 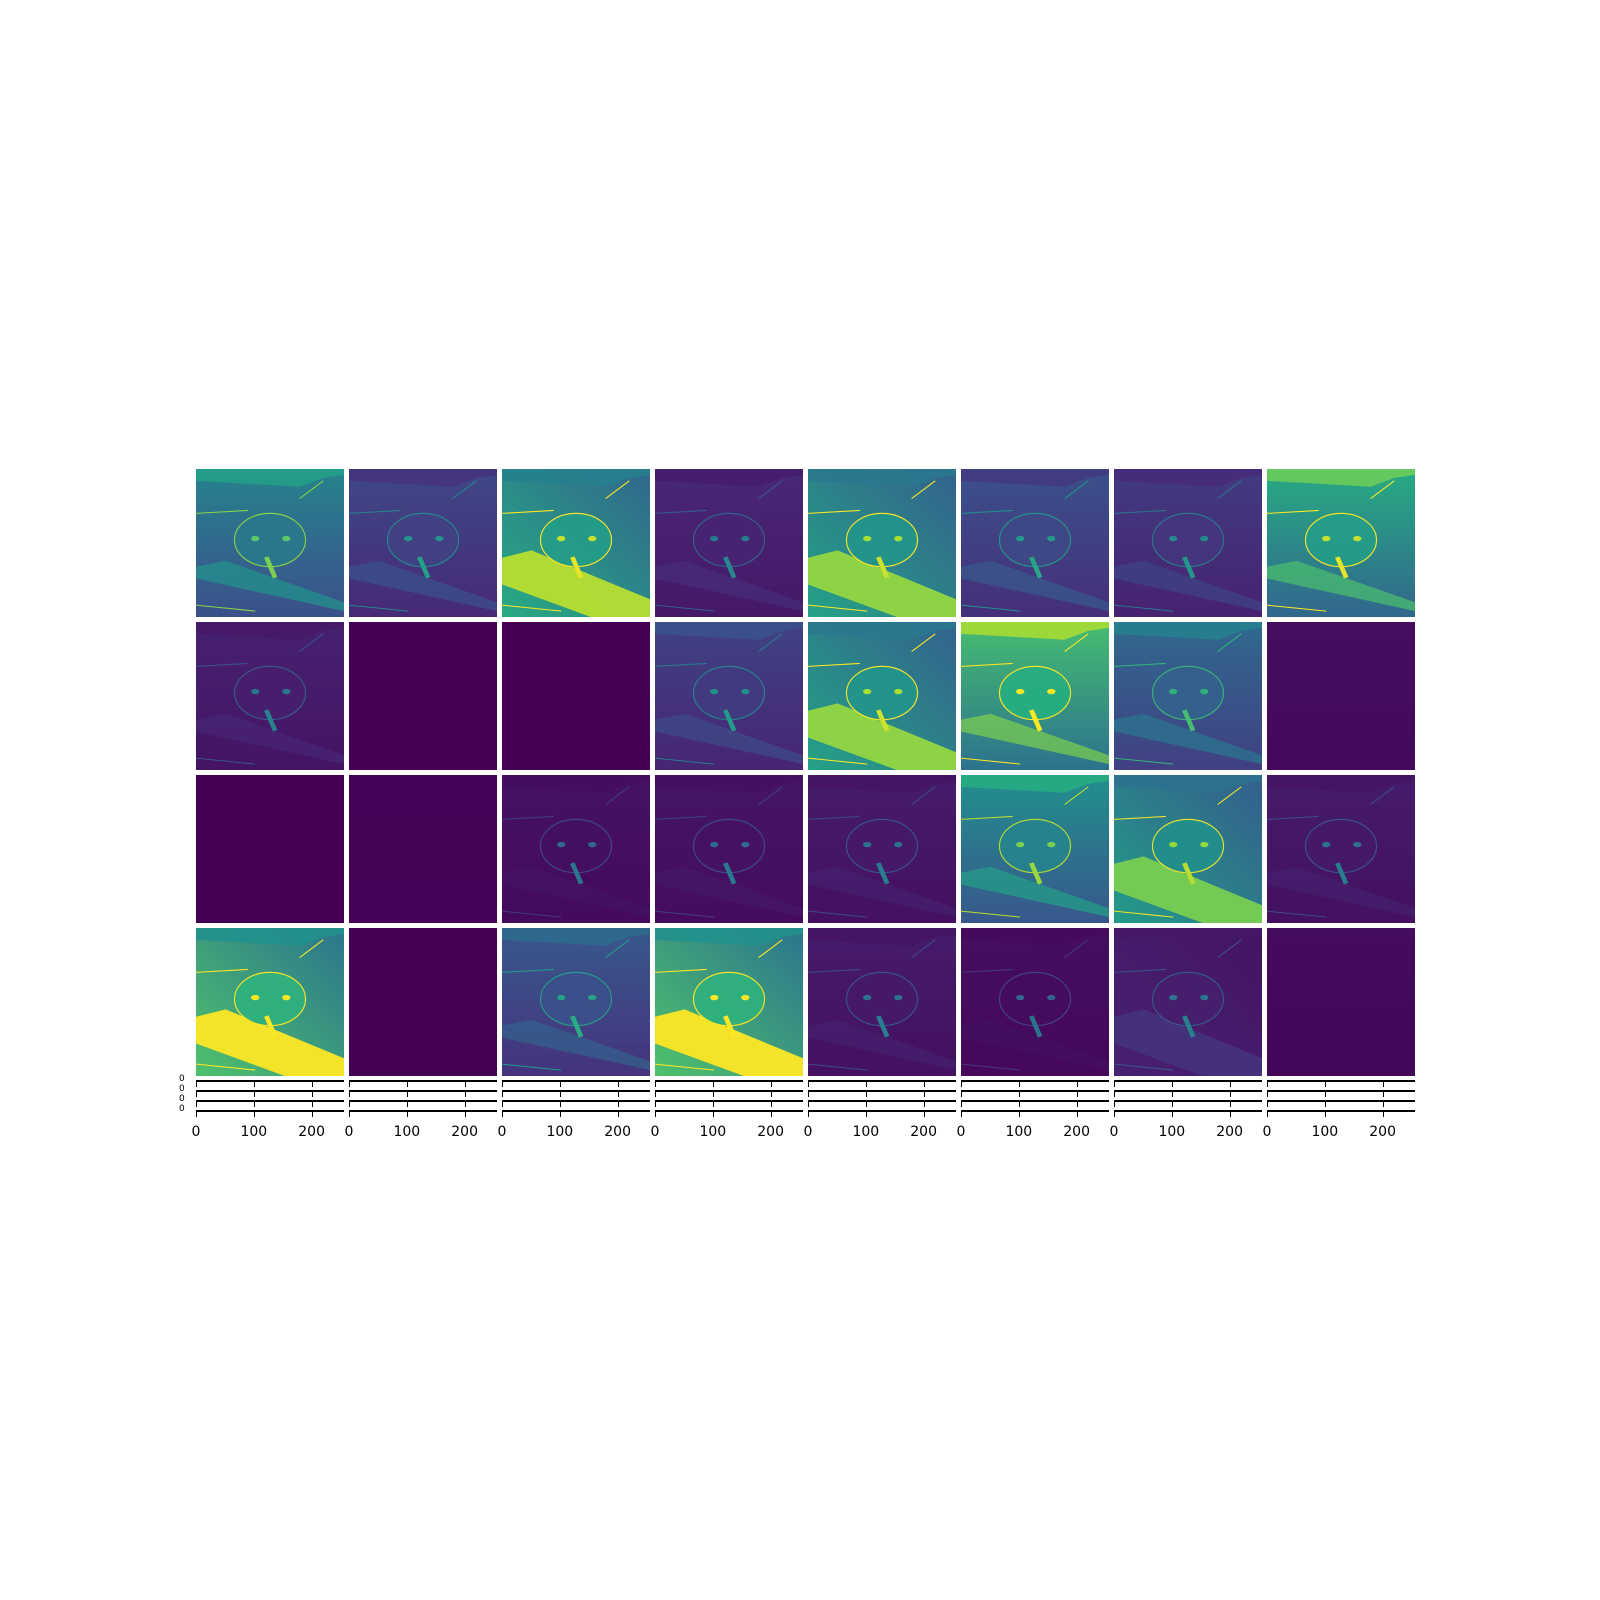 I want to click on feature-map-r1-c2, so click(x=423, y=543).